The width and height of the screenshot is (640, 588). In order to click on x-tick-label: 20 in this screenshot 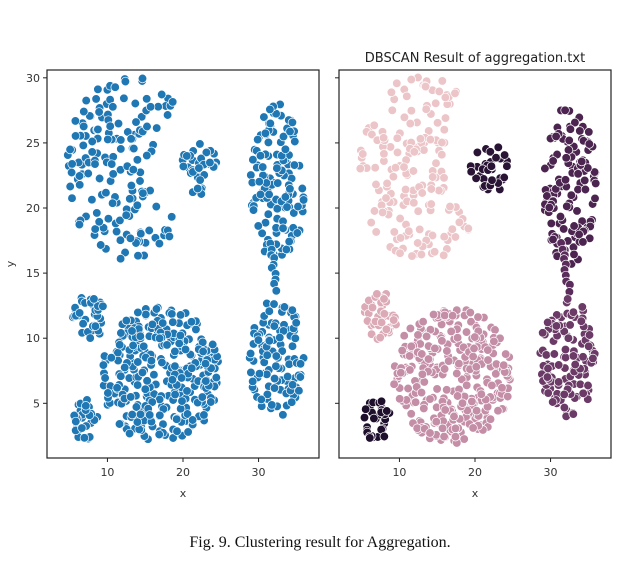, I will do `click(475, 472)`.